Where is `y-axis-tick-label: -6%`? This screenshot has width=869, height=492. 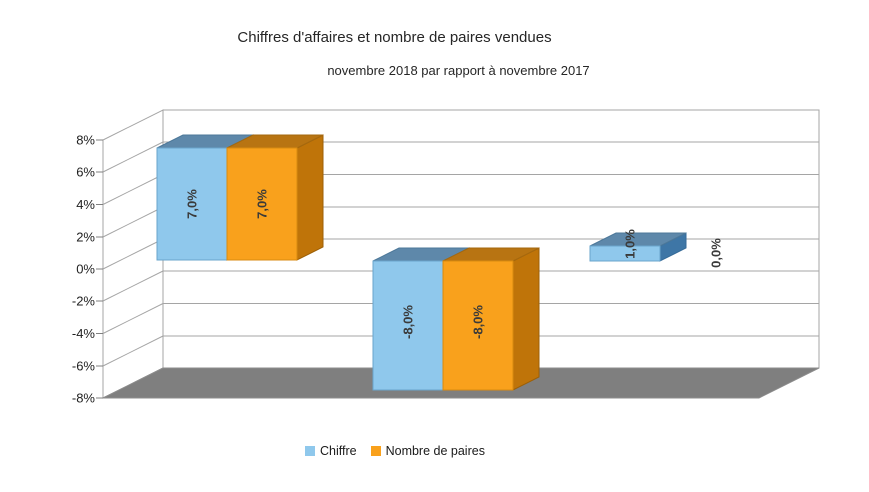
y-axis-tick-label: -6% is located at coordinates (84, 366).